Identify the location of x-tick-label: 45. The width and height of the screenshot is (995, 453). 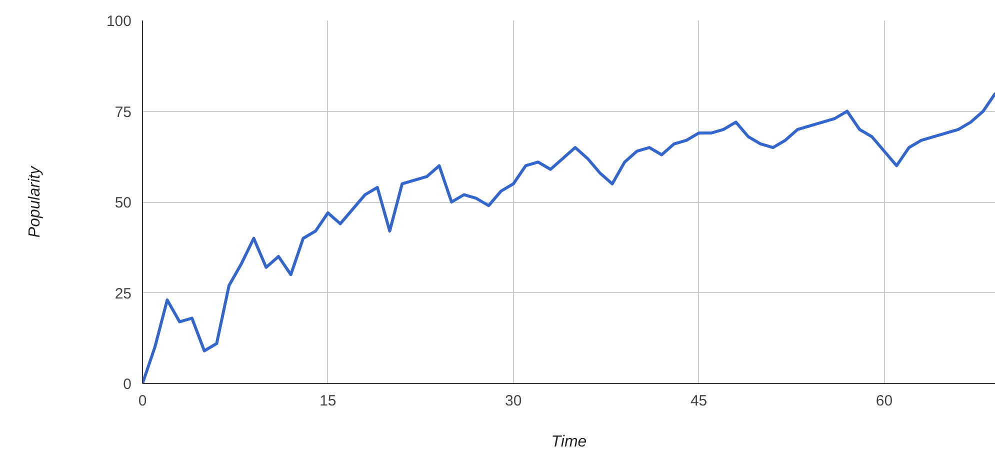
(699, 401).